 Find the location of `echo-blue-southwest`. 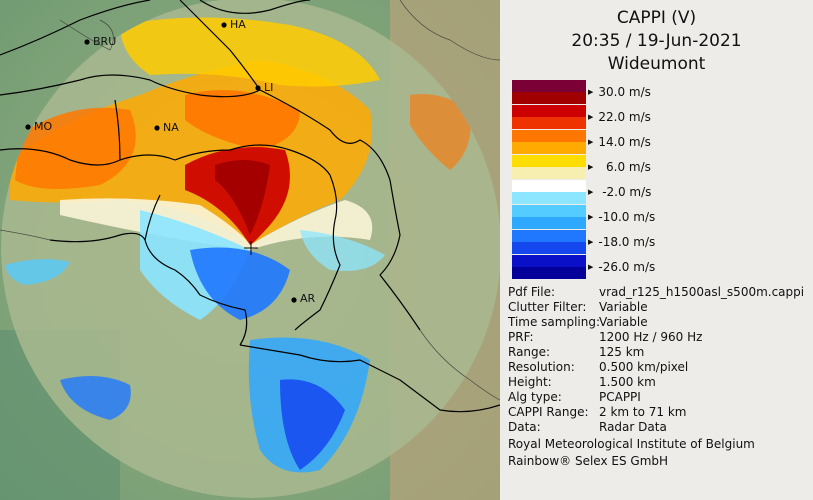

echo-blue-southwest is located at coordinates (95, 398).